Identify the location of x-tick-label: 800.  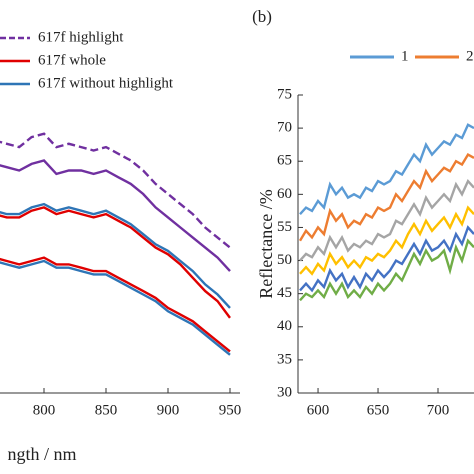
(44, 410).